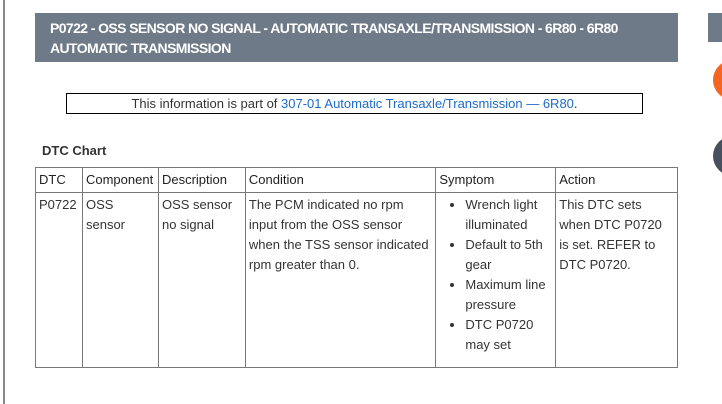 The height and width of the screenshot is (404, 722). I want to click on symptom-item: Wrench light illuminated, so click(508, 215).